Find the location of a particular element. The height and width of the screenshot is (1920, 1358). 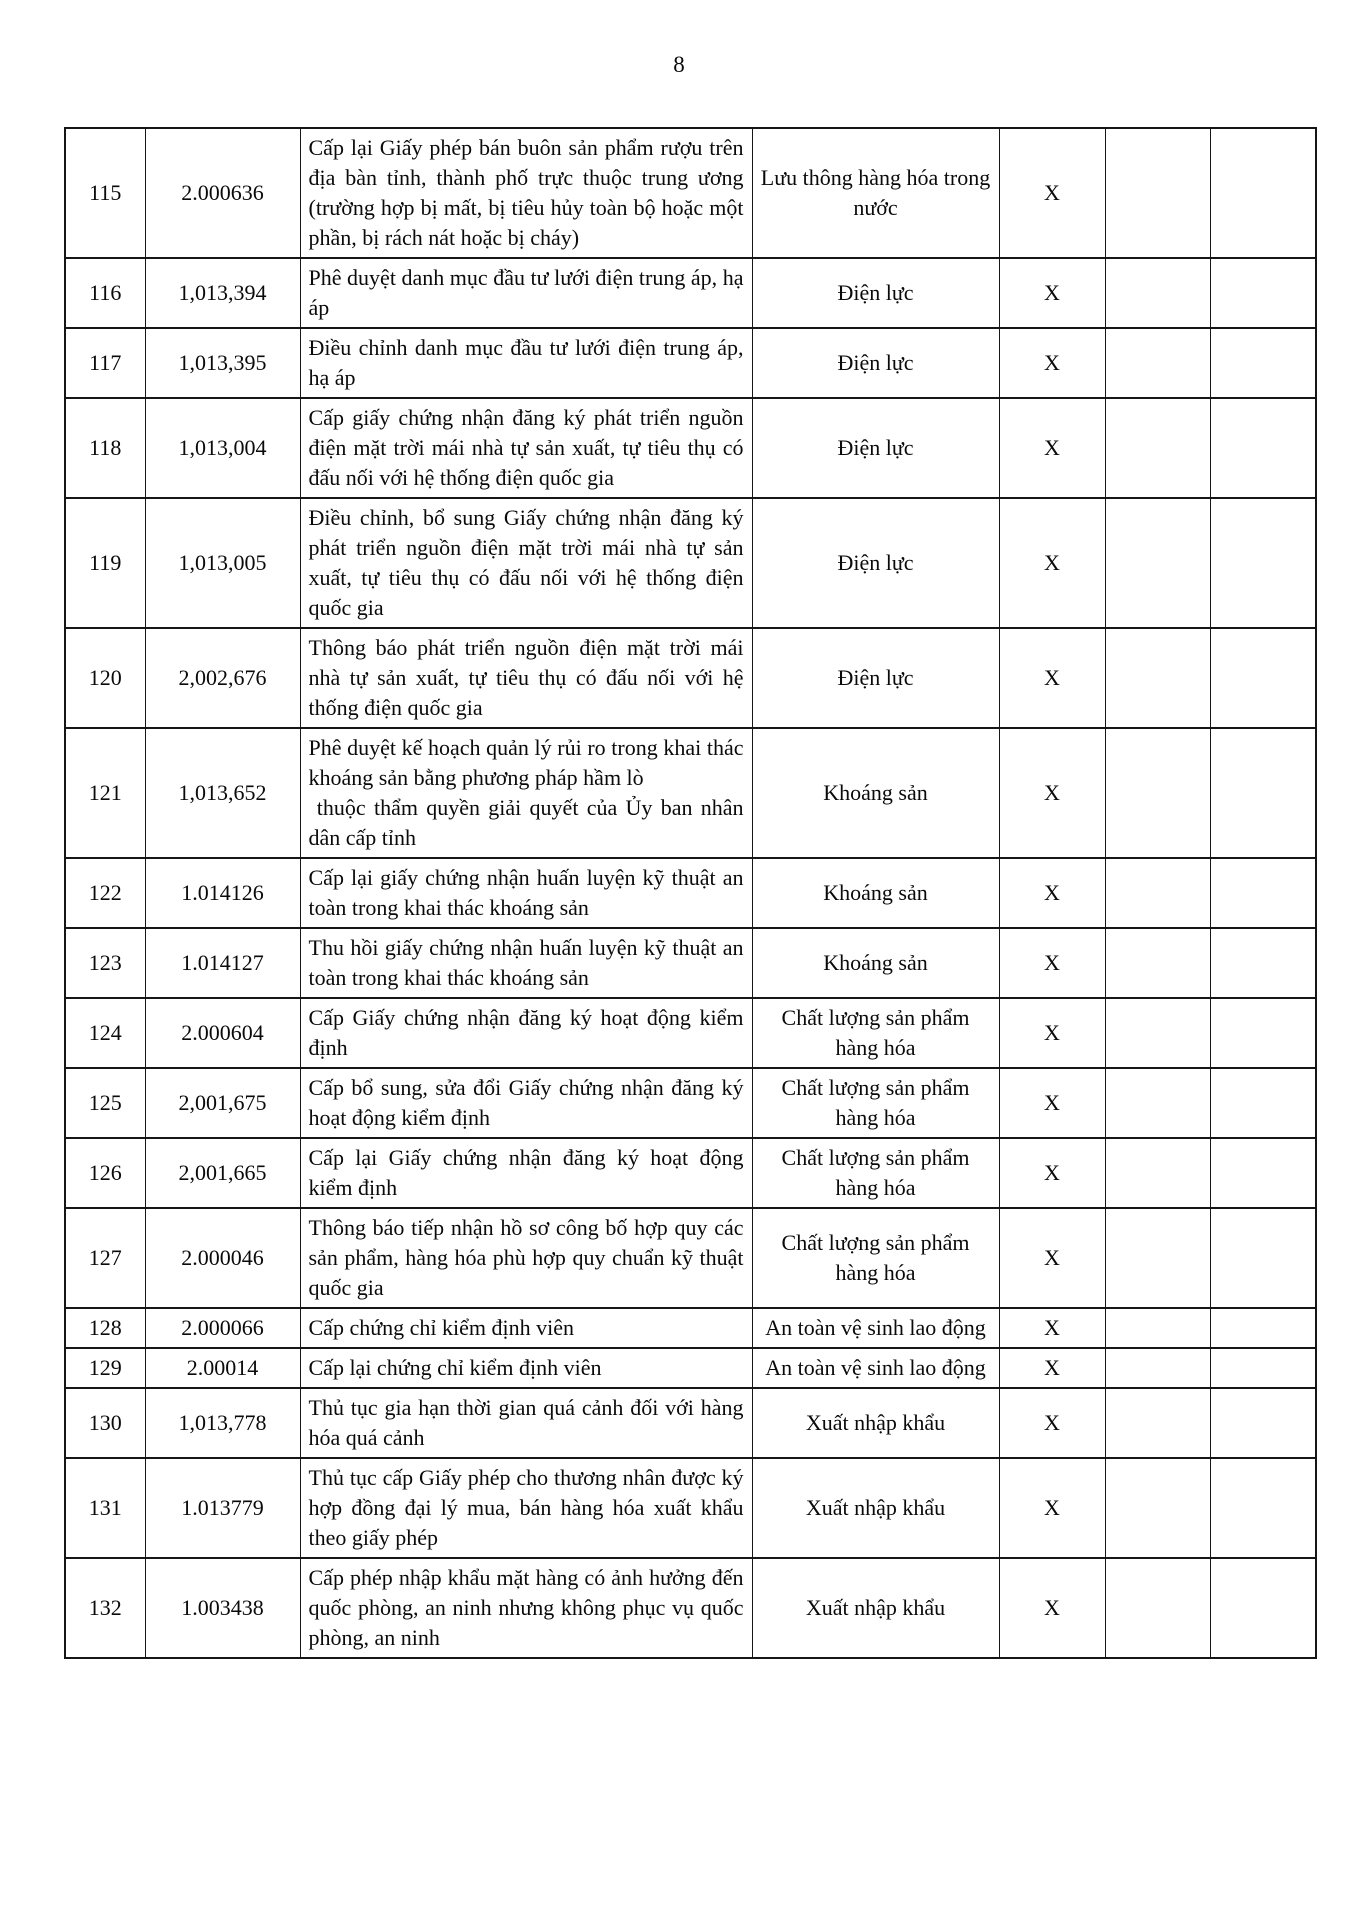

row-number-cell: 120 is located at coordinates (105, 678).